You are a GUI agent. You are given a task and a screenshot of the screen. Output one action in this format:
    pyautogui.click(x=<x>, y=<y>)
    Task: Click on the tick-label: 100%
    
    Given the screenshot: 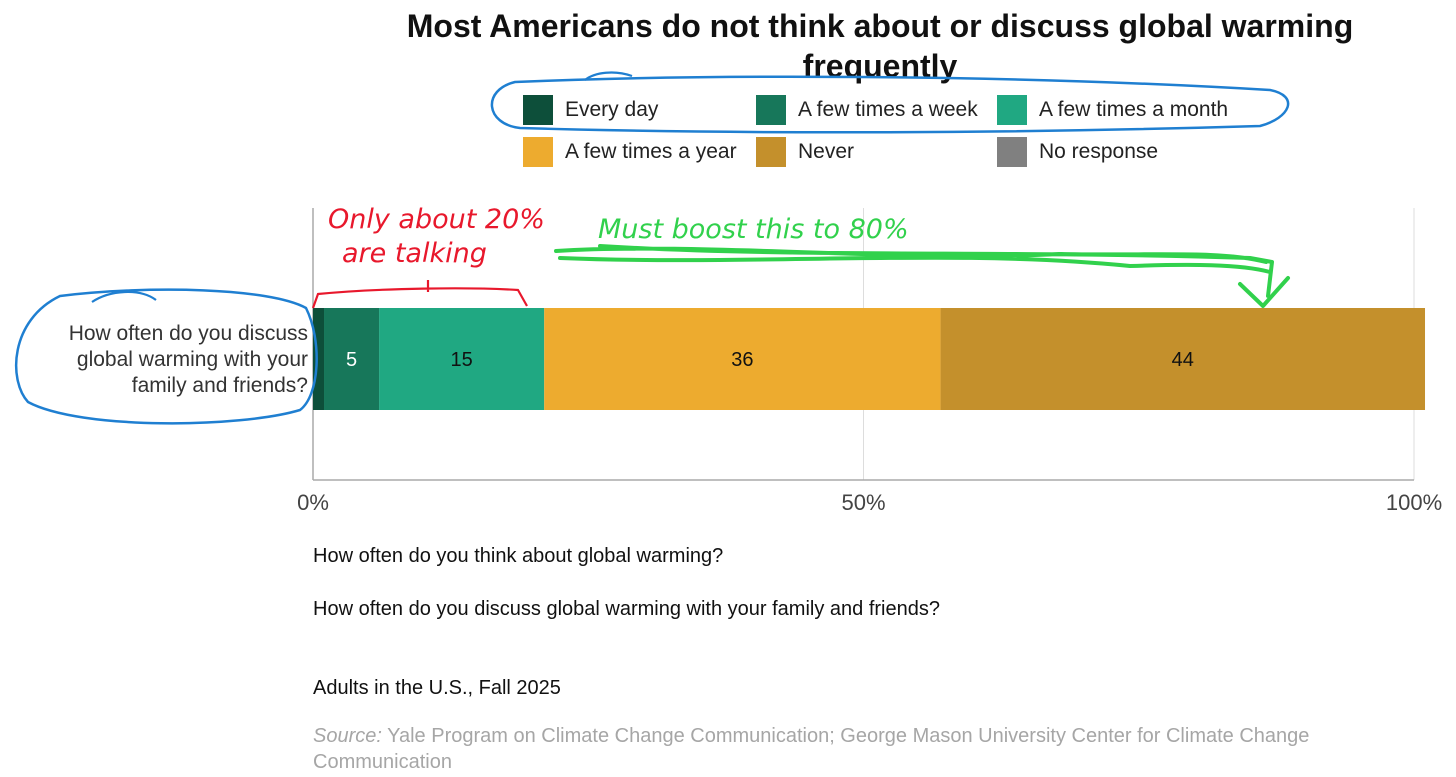 What is the action you would take?
    pyautogui.click(x=1414, y=502)
    